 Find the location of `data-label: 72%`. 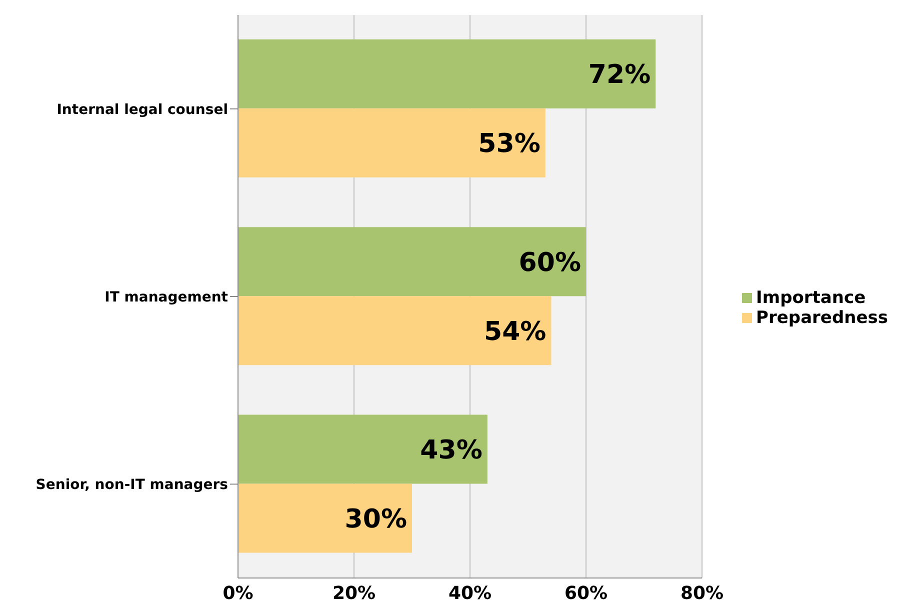

data-label: 72% is located at coordinates (619, 75).